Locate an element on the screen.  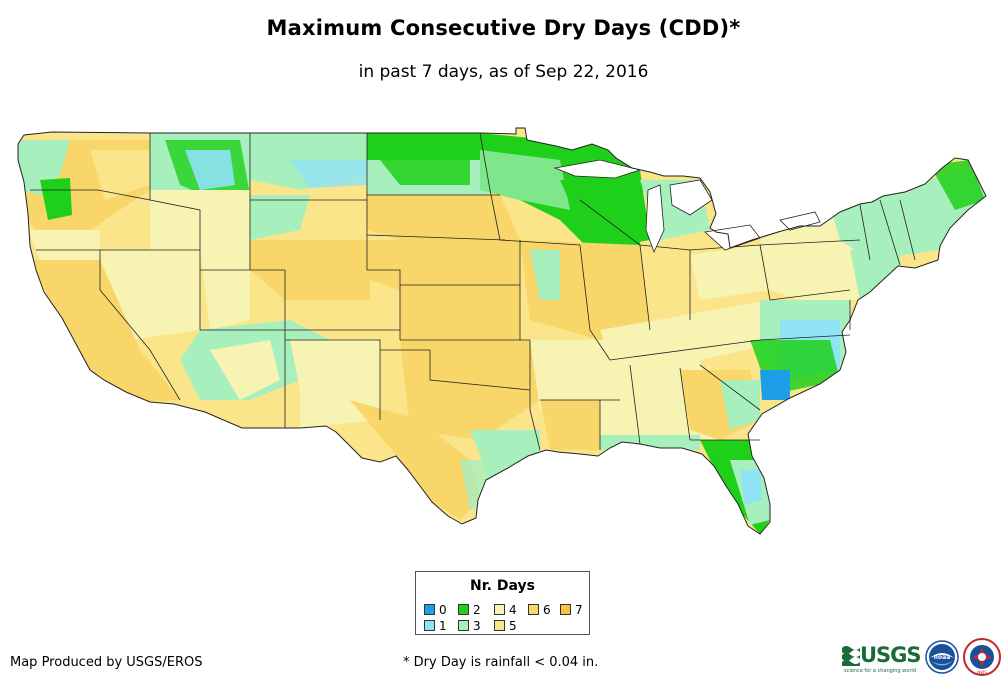
credit-producer: Map Produced by USGS/EROS is located at coordinates (106, 662).